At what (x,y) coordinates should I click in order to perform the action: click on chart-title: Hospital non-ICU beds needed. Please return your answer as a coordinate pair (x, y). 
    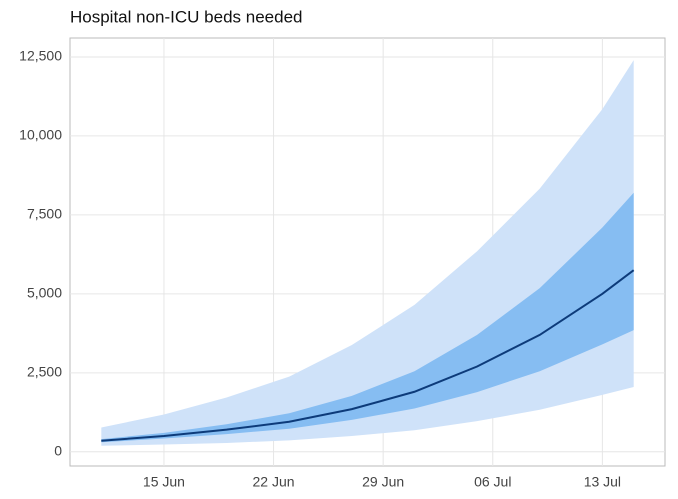
    Looking at the image, I should click on (186, 16).